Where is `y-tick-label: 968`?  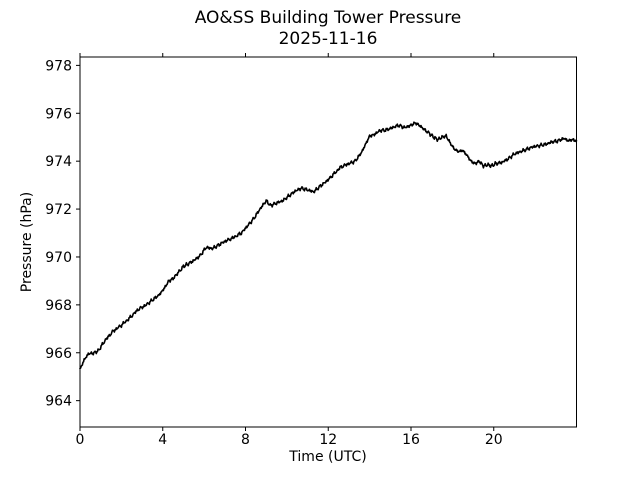 y-tick-label: 968 is located at coordinates (58, 306).